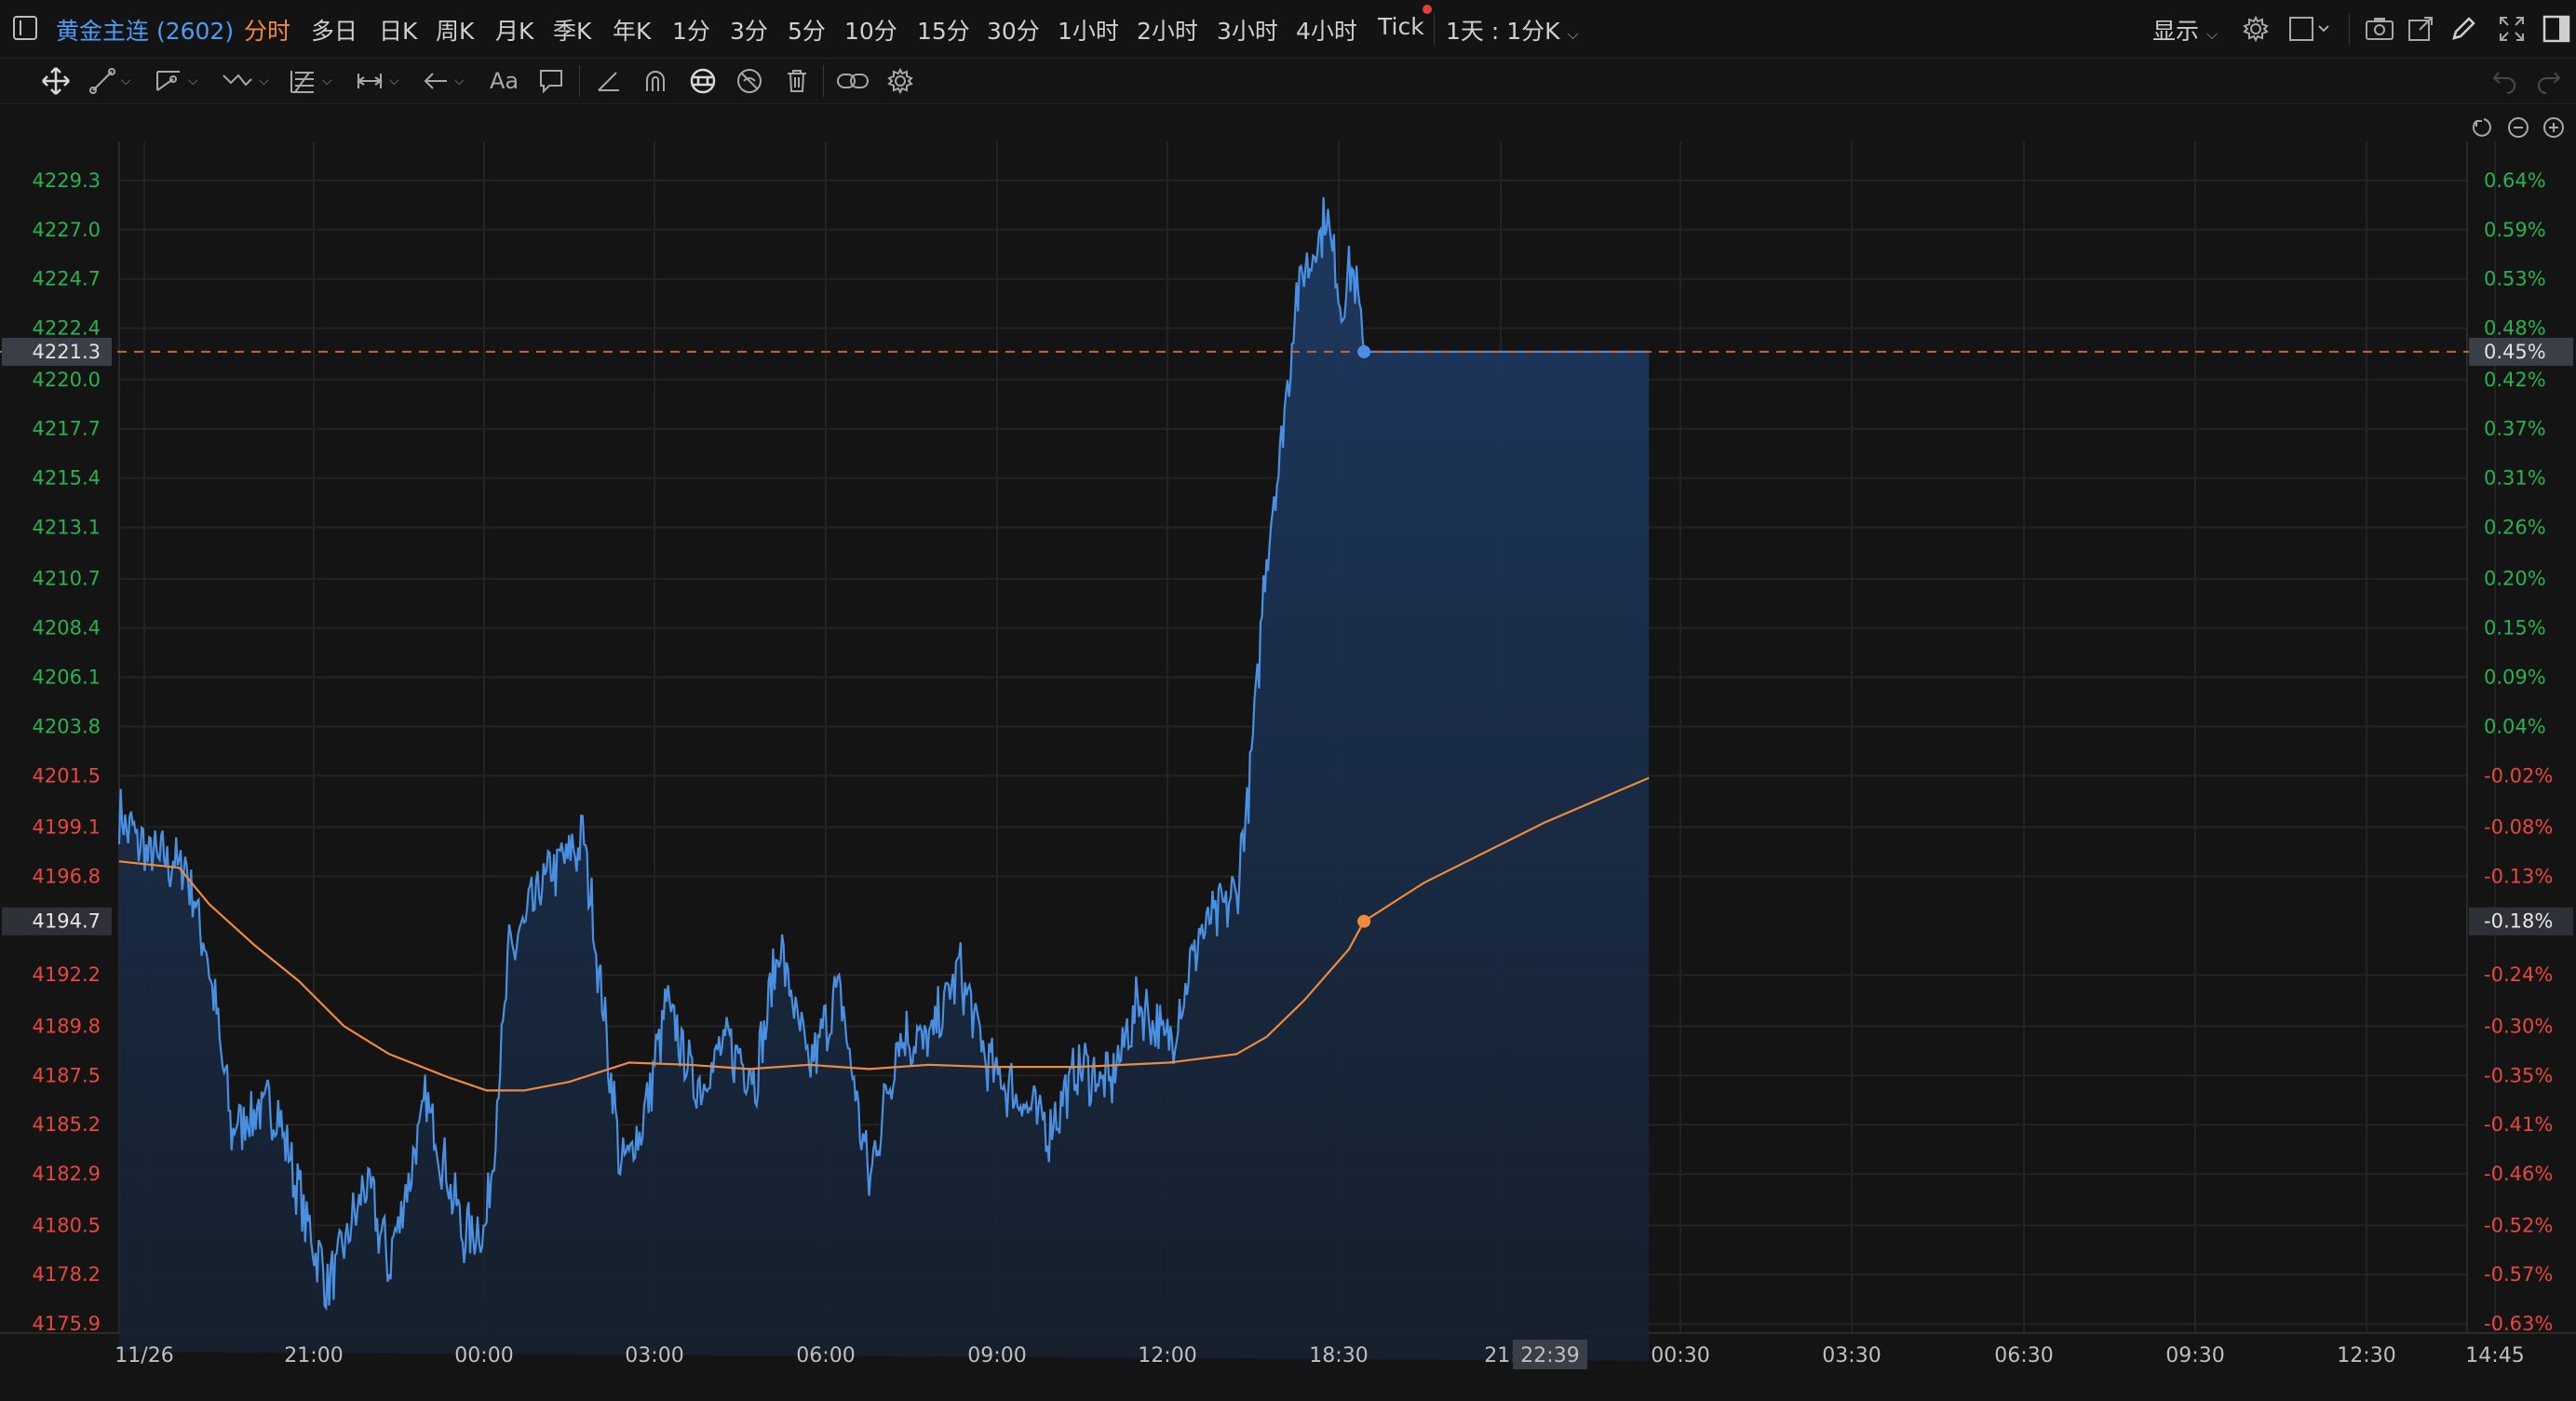  What do you see at coordinates (67, 1324) in the screenshot?
I see `price-tick-label: 4175.9` at bounding box center [67, 1324].